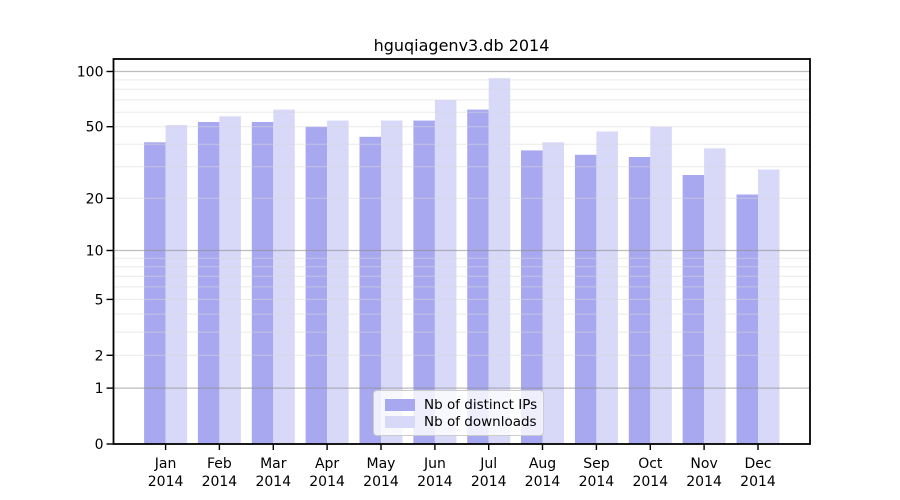  Describe the element at coordinates (488, 464) in the screenshot. I see `x-tick-label-jul: Jul` at that location.